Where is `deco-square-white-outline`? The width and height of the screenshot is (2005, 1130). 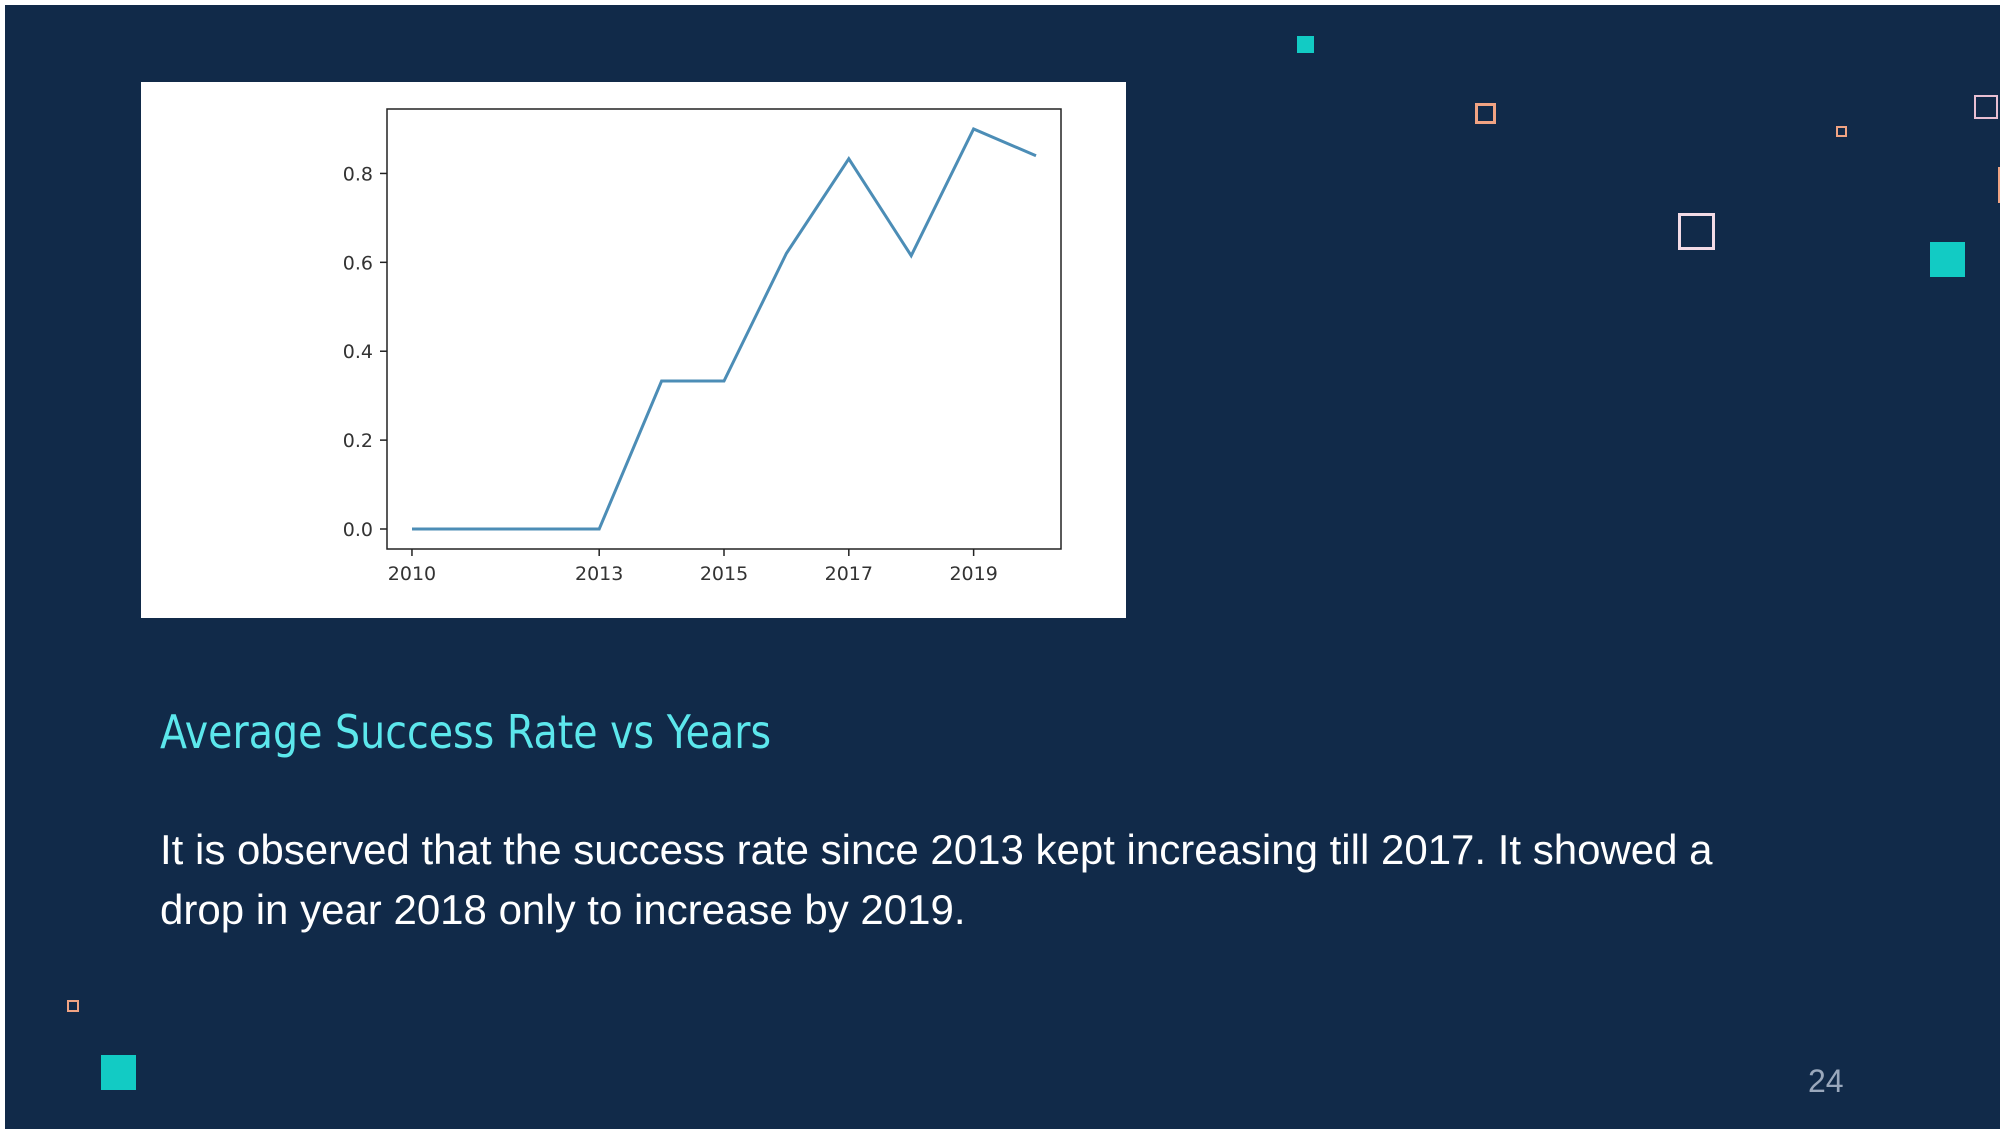
deco-square-white-outline is located at coordinates (1696, 231).